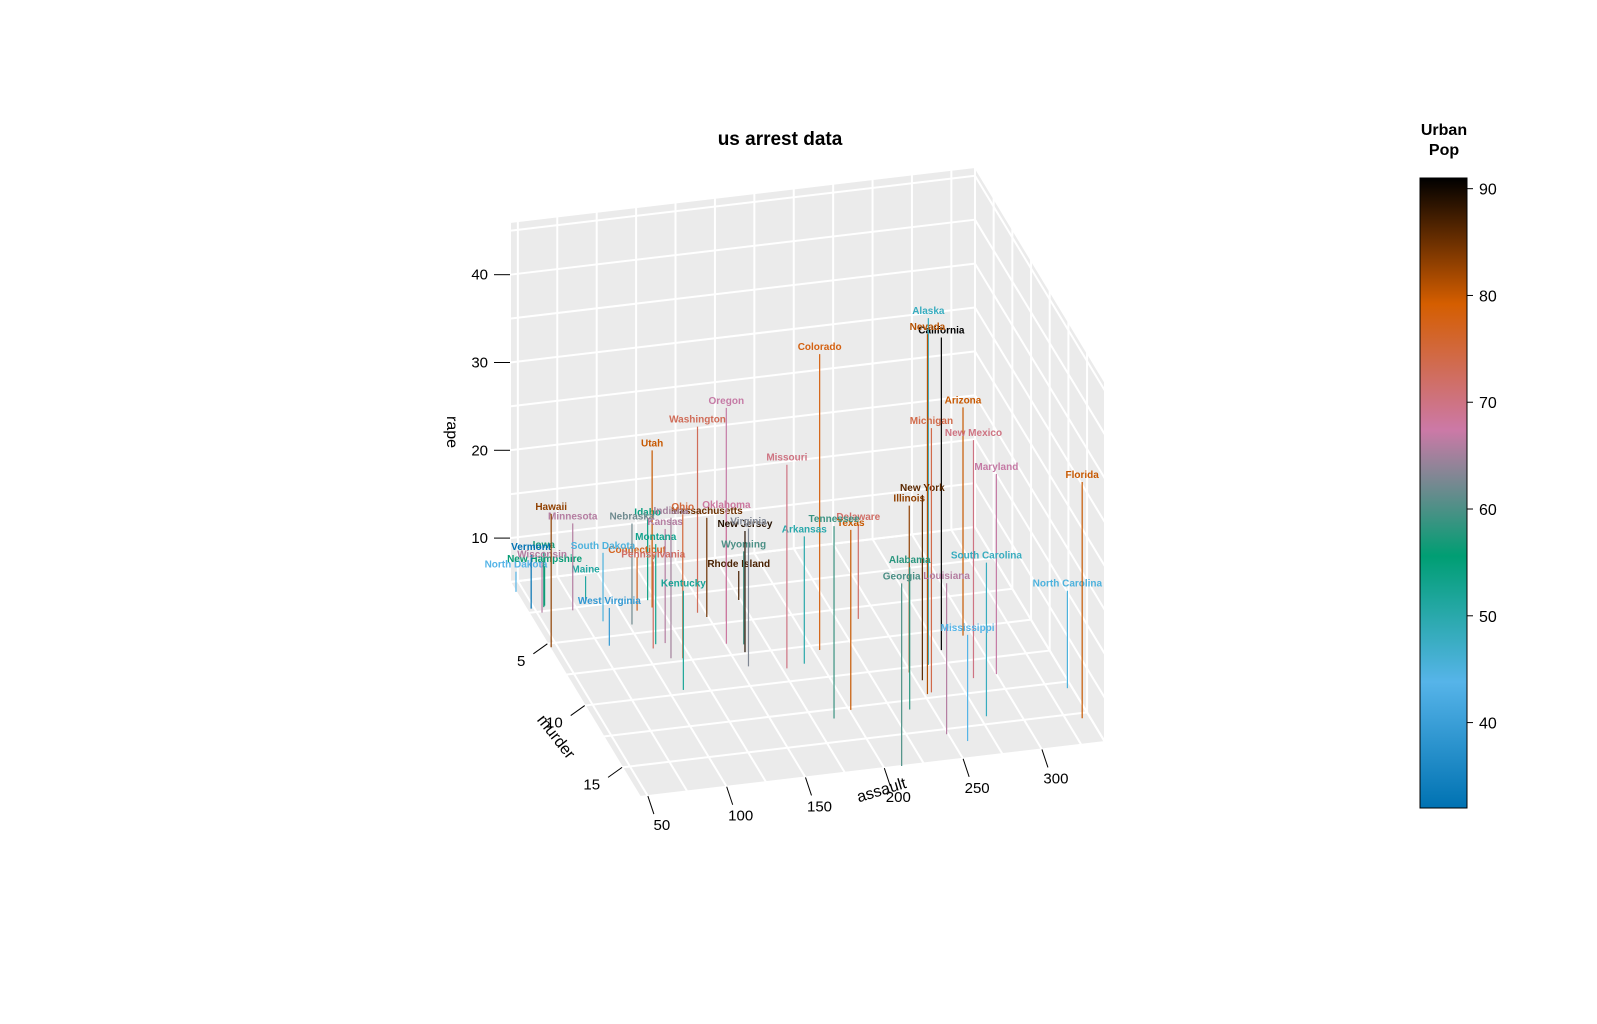 The height and width of the screenshot is (1024, 1597). Describe the element at coordinates (922, 488) in the screenshot. I see `state-label-new-york: New York` at that location.